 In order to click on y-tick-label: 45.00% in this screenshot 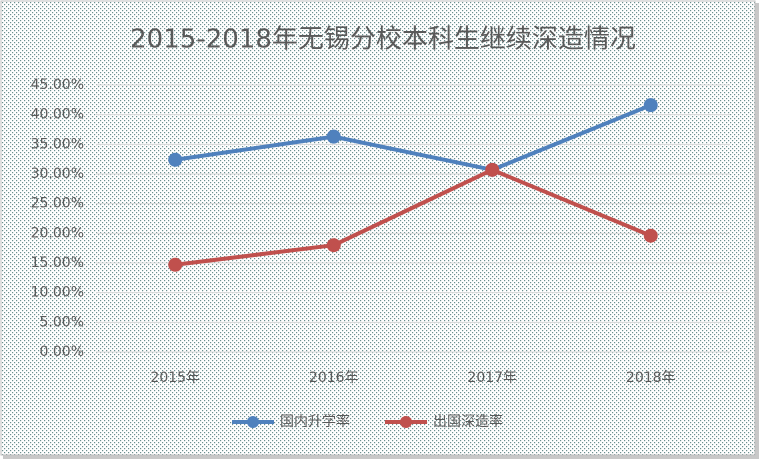, I will do `click(57, 85)`.